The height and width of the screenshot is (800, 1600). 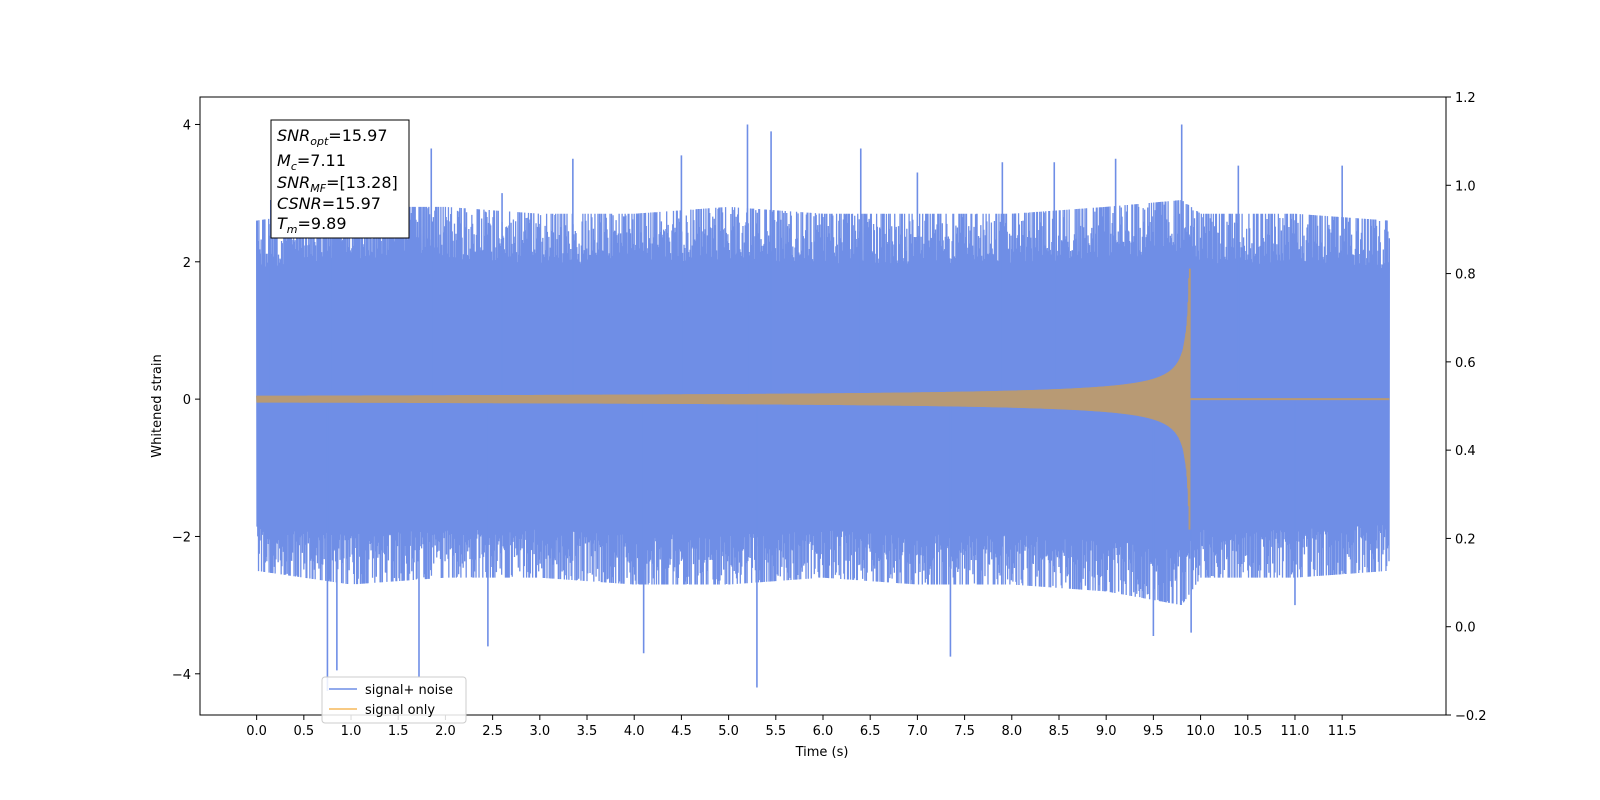 I want to click on x-tick-label: 11.0, so click(x=1294, y=731).